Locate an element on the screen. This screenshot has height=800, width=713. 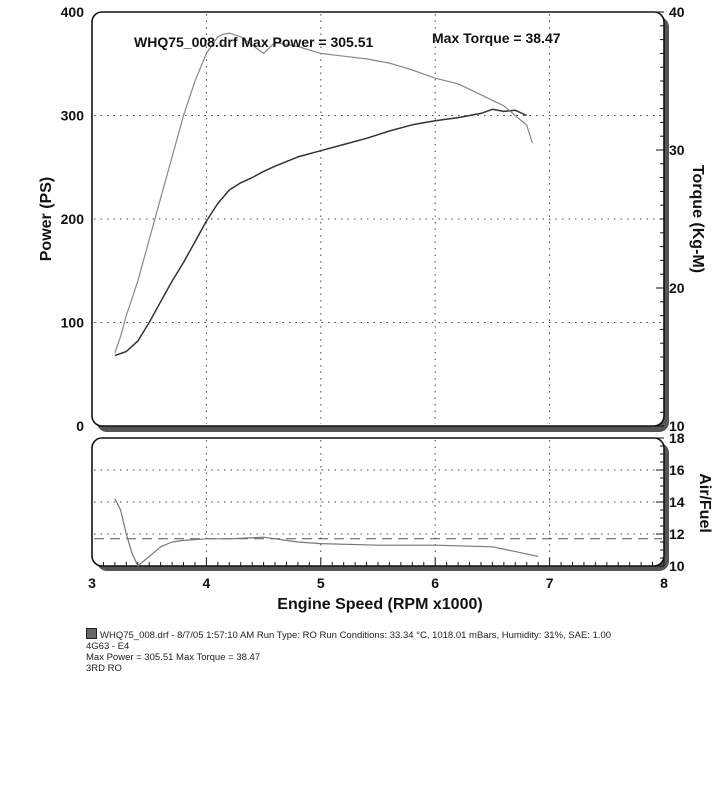
chart-title: WHQ75_008.drf Max Power = 305.51 is located at coordinates (253, 42).